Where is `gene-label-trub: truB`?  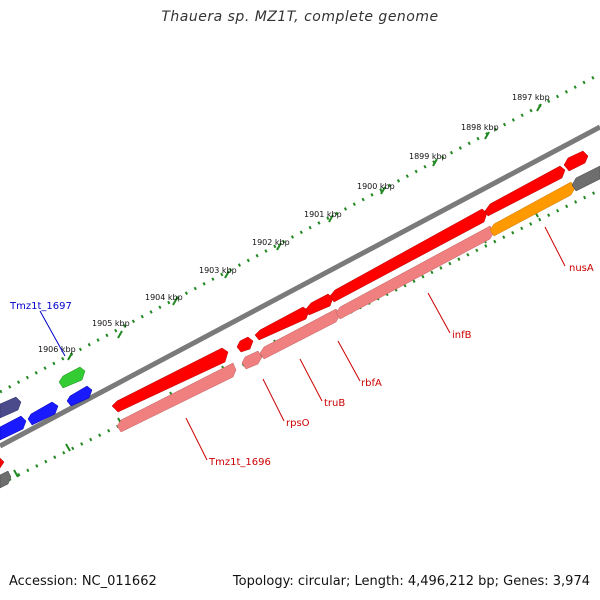
gene-label-trub: truB is located at coordinates (334, 403).